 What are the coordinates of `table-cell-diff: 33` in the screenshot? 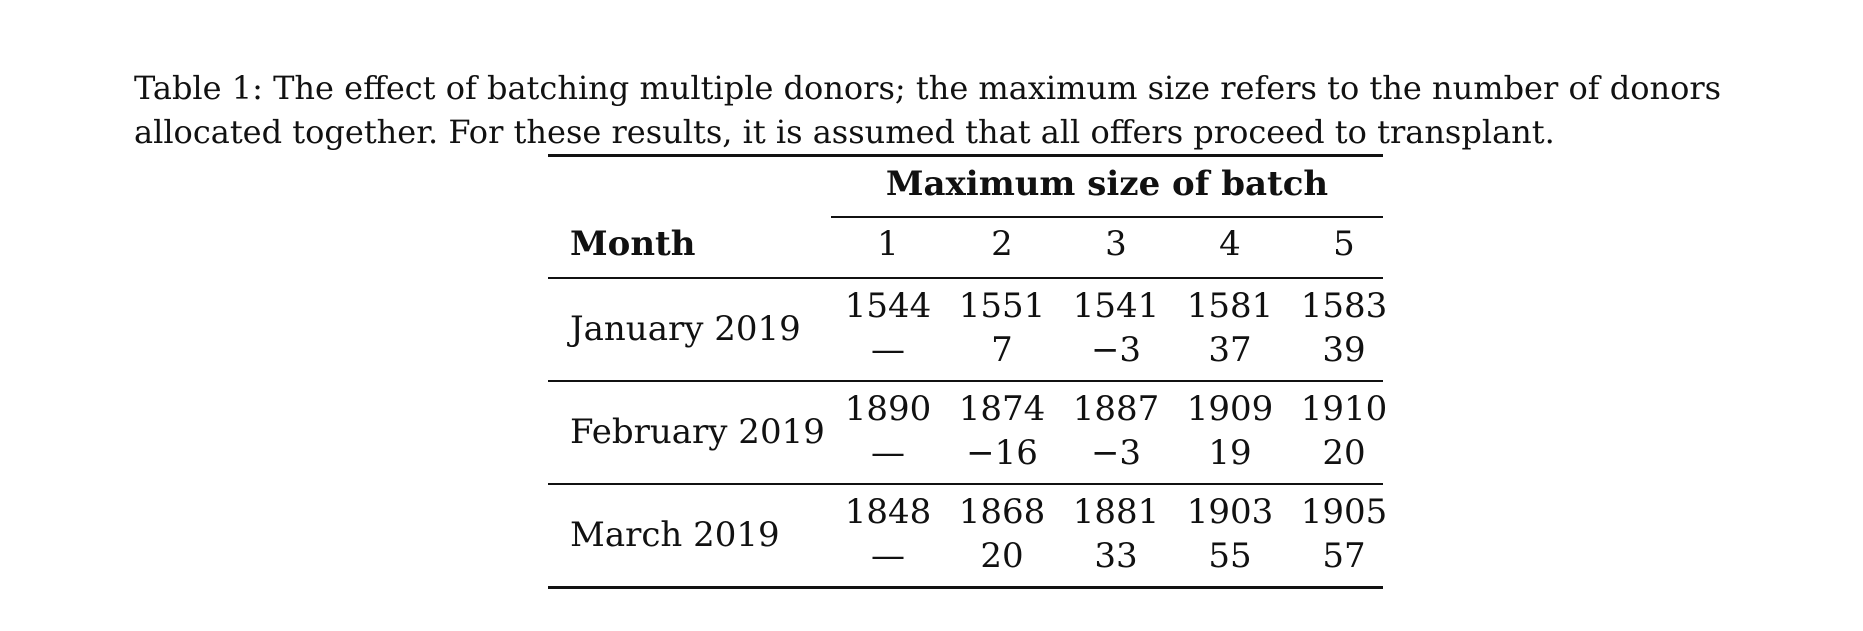 It's located at (1116, 556).